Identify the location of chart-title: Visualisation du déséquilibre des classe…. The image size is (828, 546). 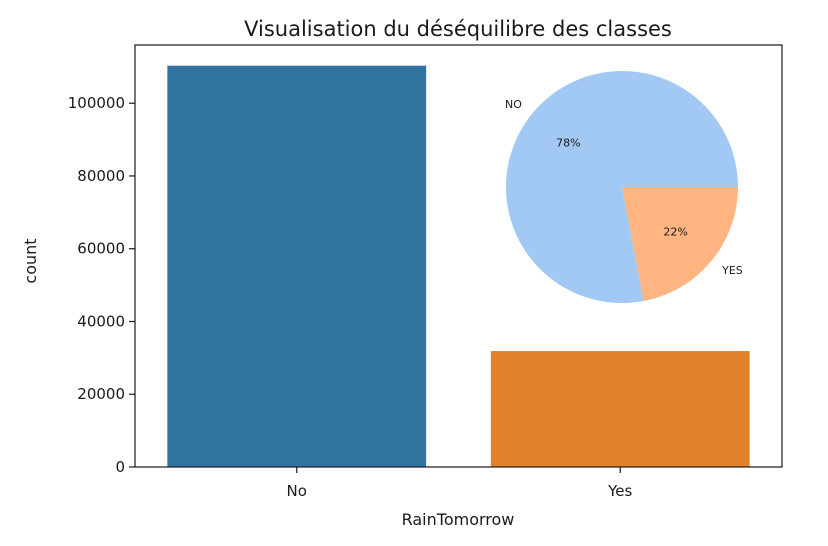
(458, 29).